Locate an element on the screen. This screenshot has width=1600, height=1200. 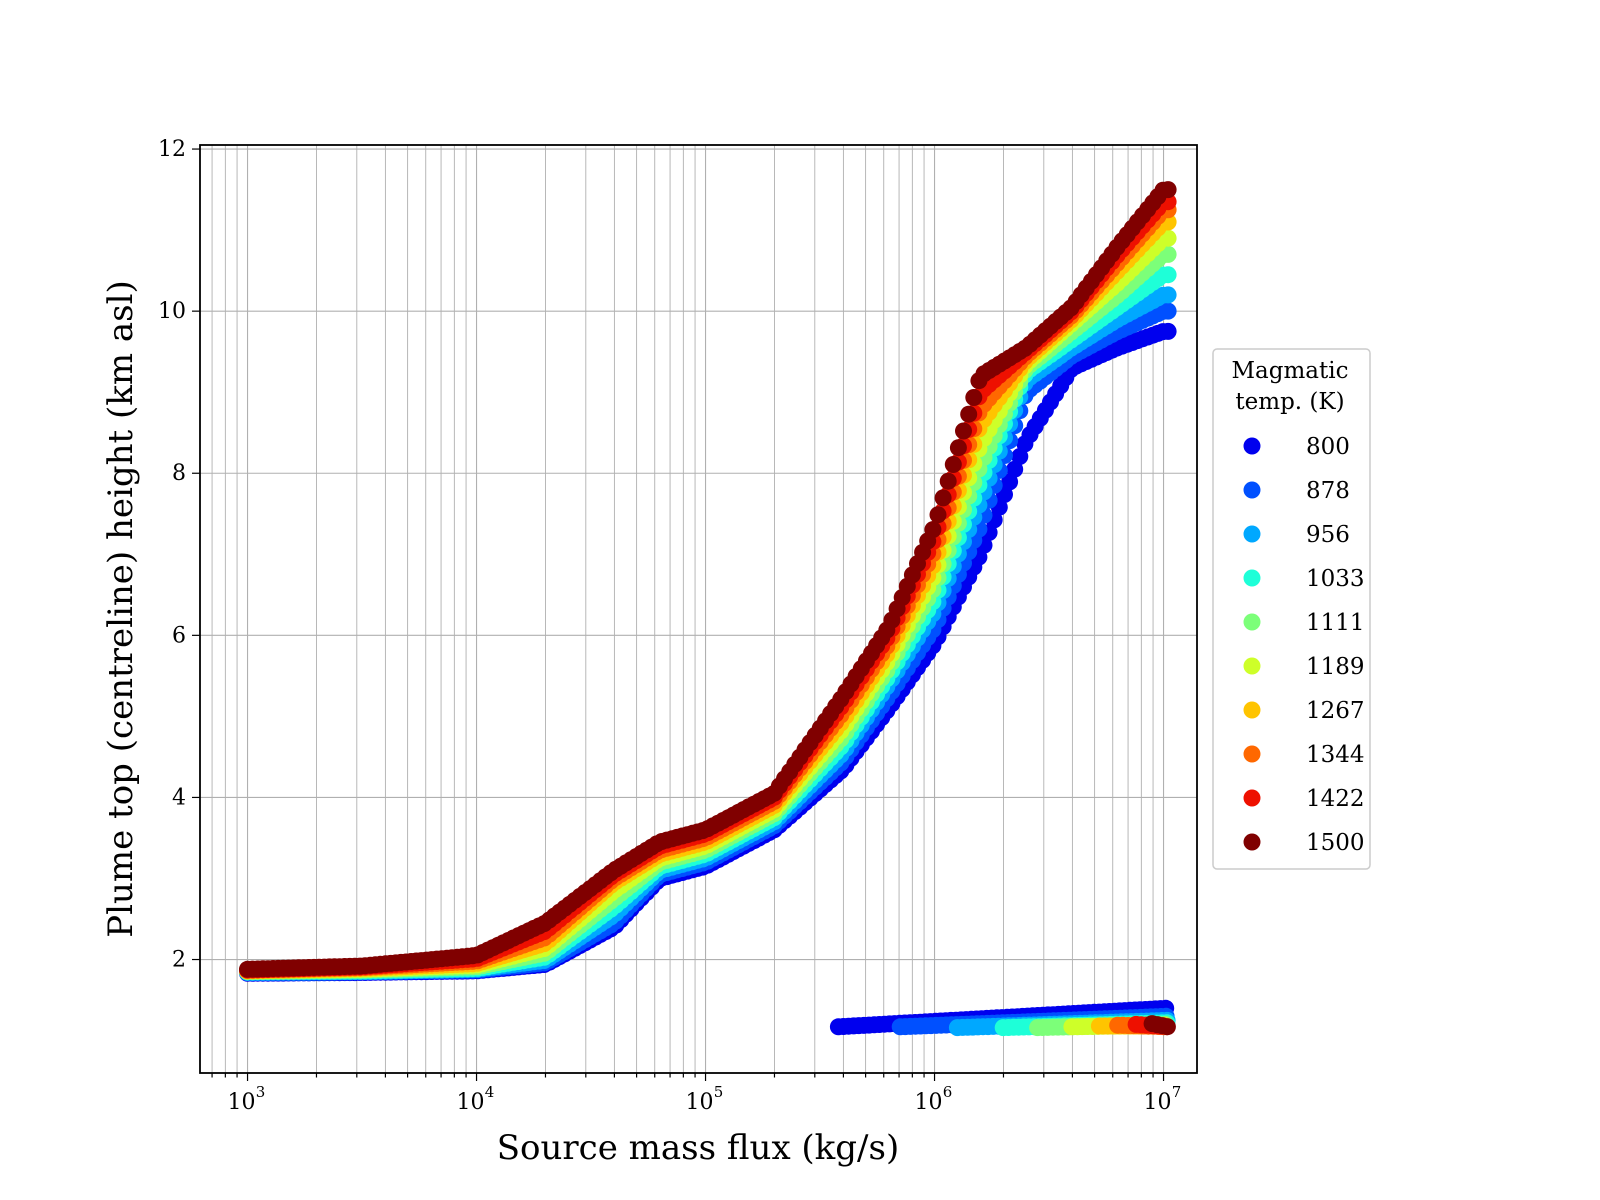
legend-label: 800 is located at coordinates (1328, 447).